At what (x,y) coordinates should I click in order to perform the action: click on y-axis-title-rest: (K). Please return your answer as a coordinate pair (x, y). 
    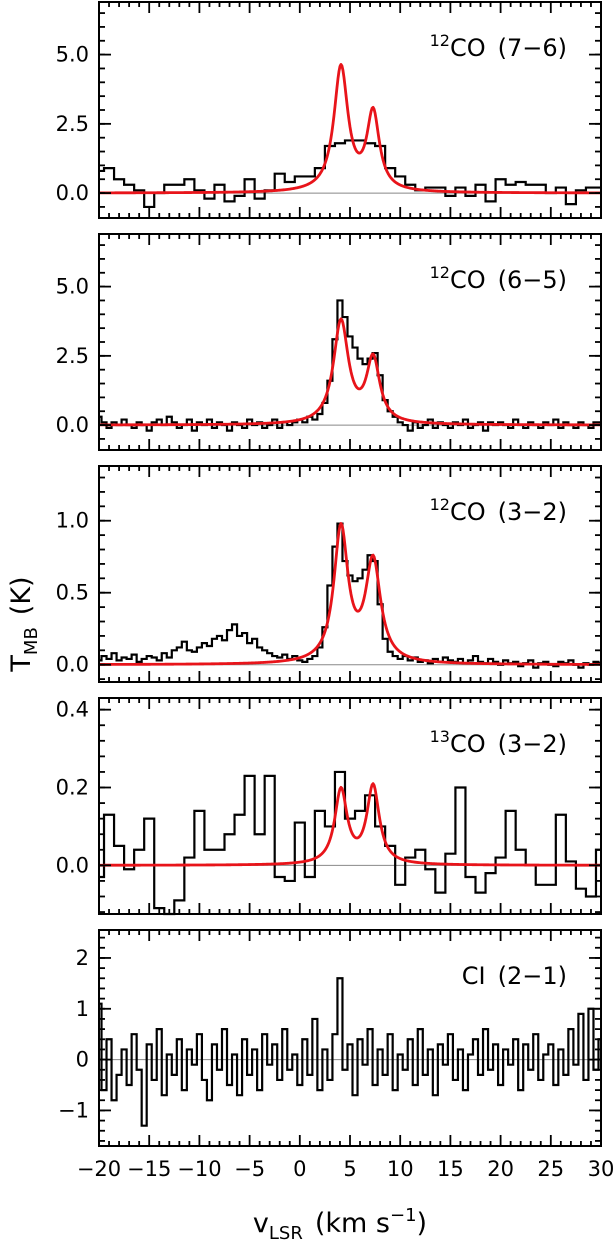
    Looking at the image, I should click on (21, 595).